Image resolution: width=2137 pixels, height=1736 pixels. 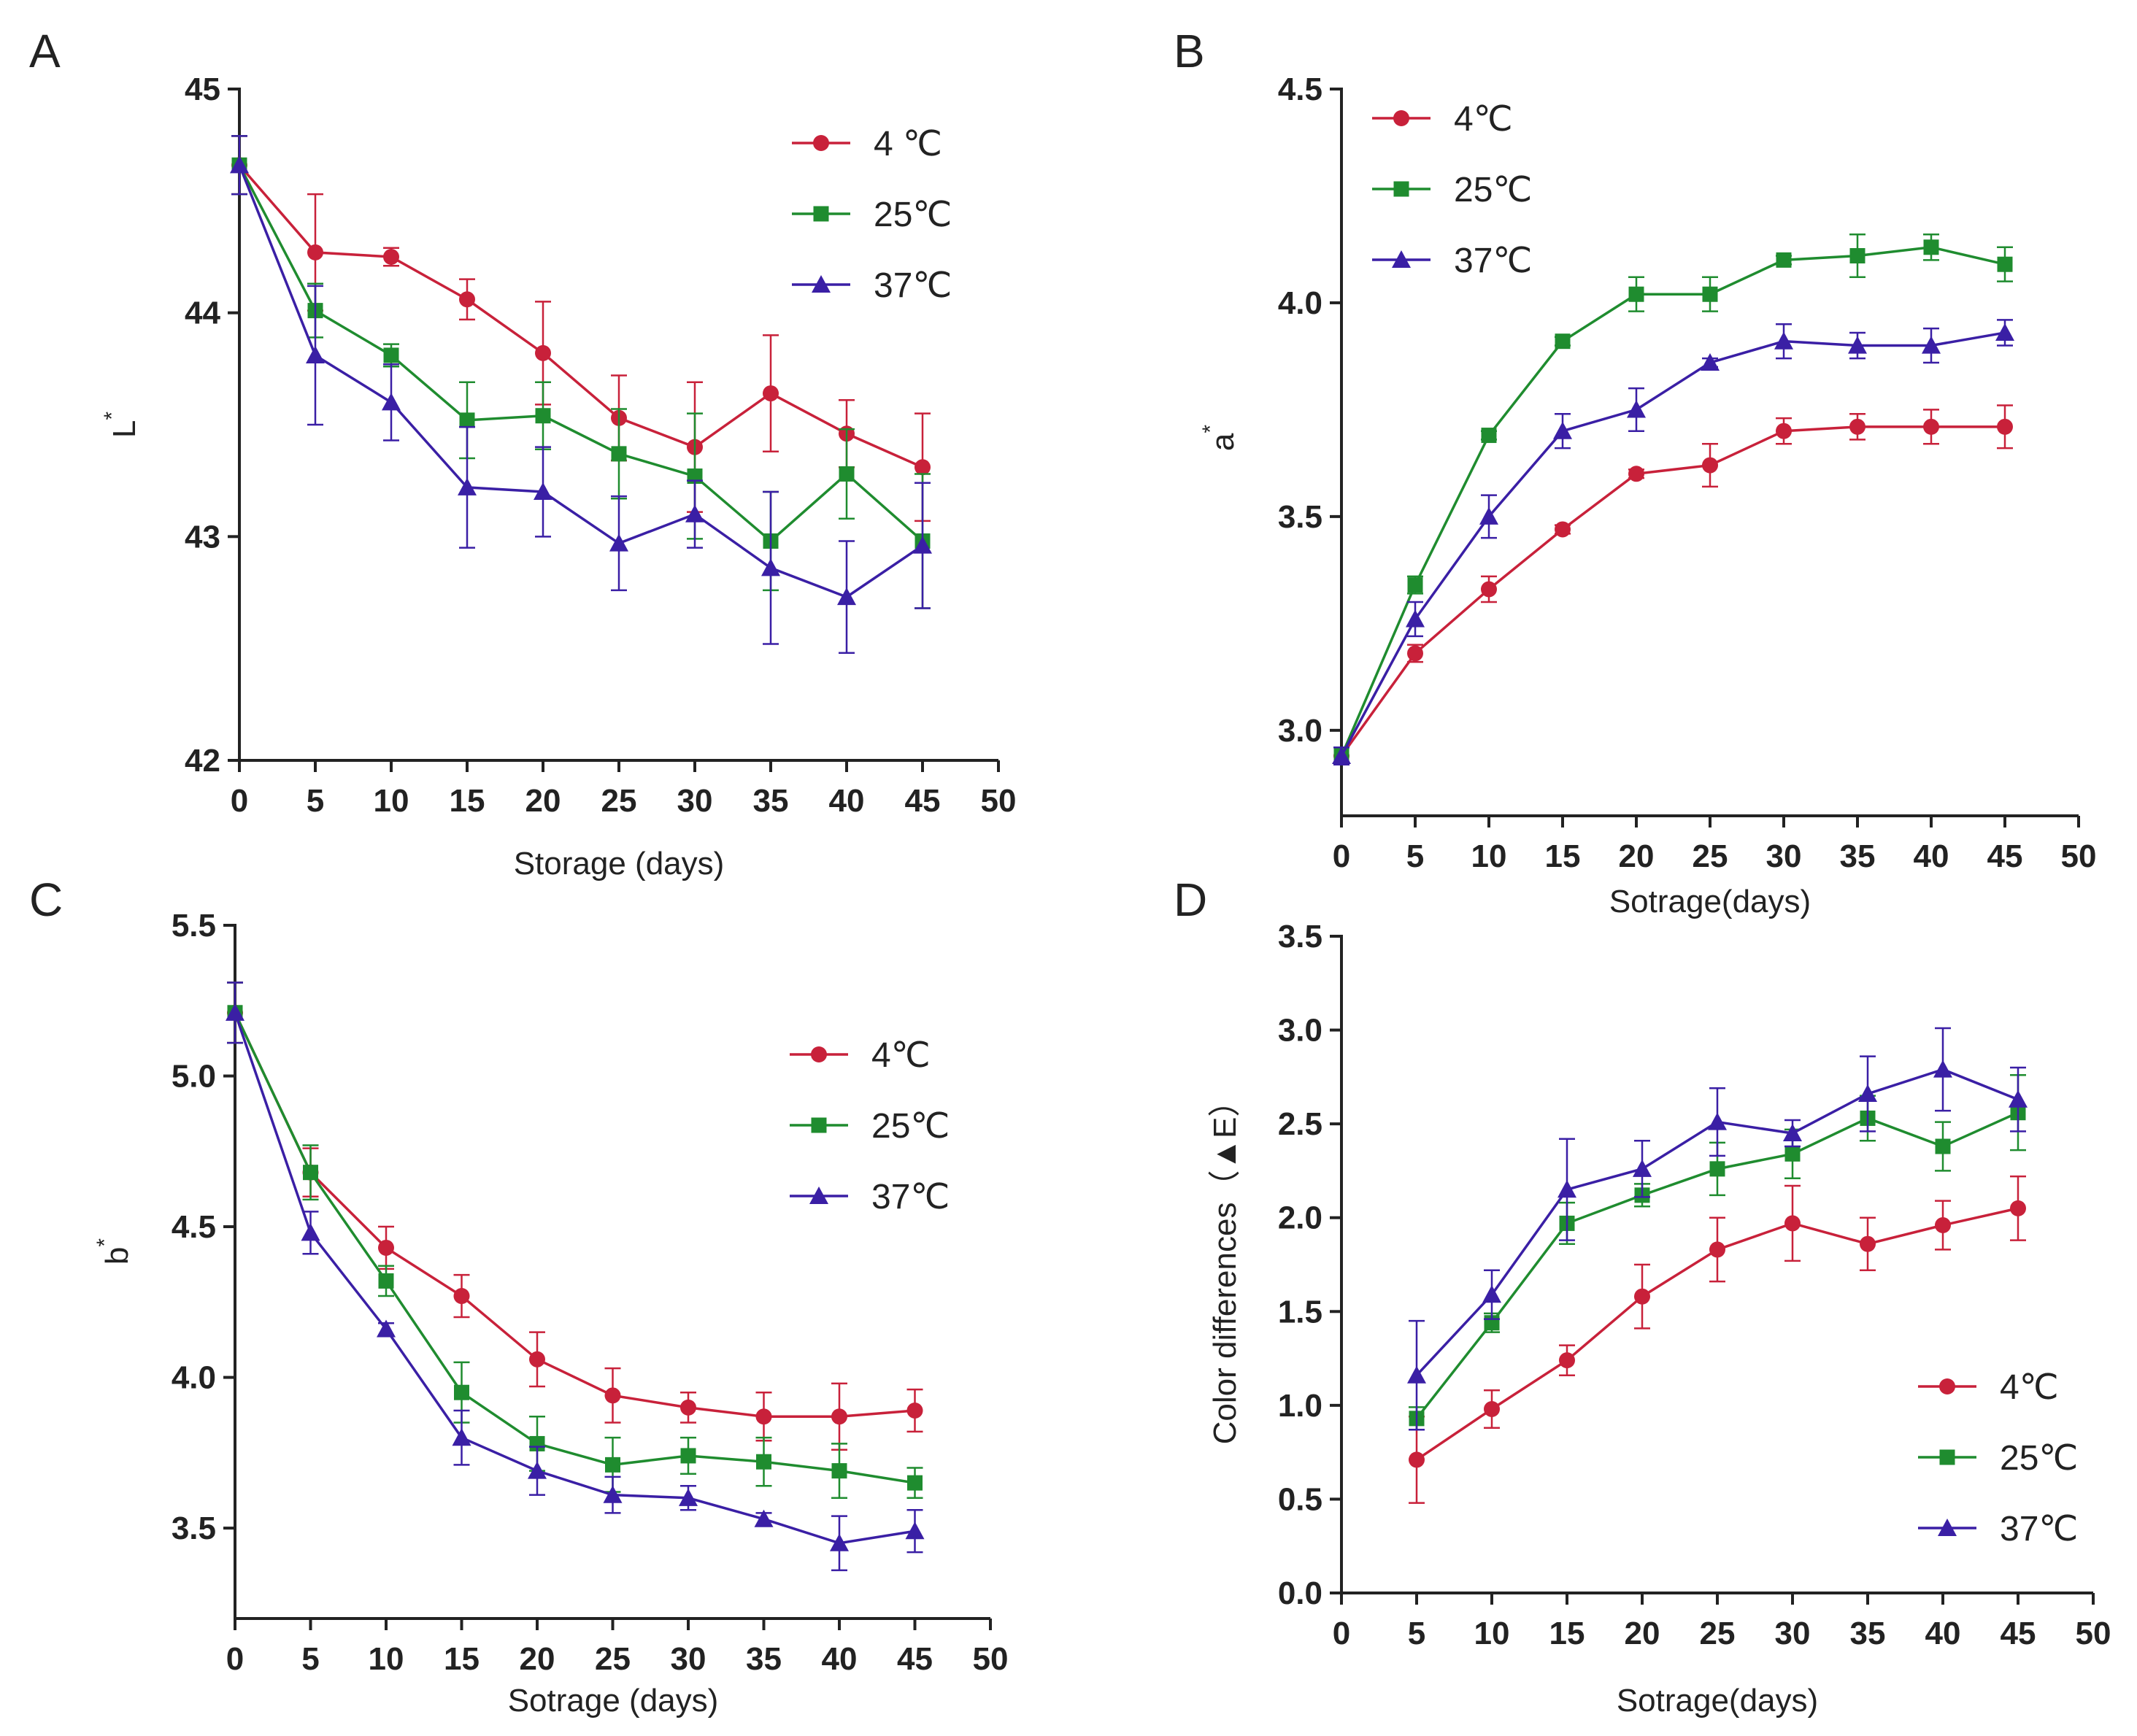 I want to click on y-tick-label: 2.5, so click(x=1300, y=1124).